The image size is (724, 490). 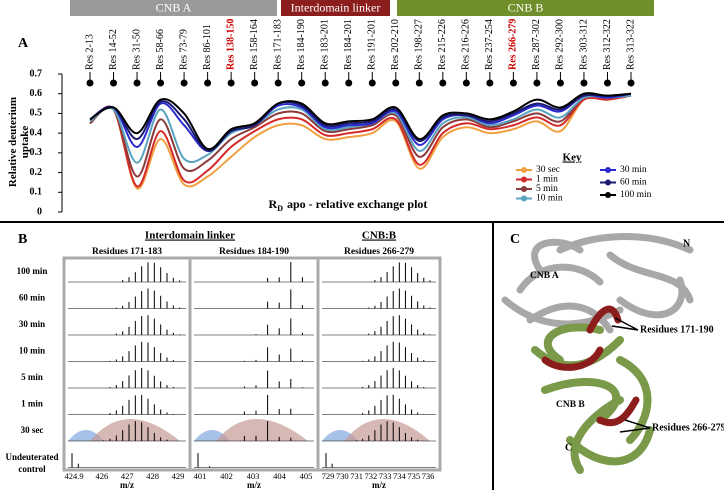 I want to click on row-label: 60 min, so click(x=32, y=298).